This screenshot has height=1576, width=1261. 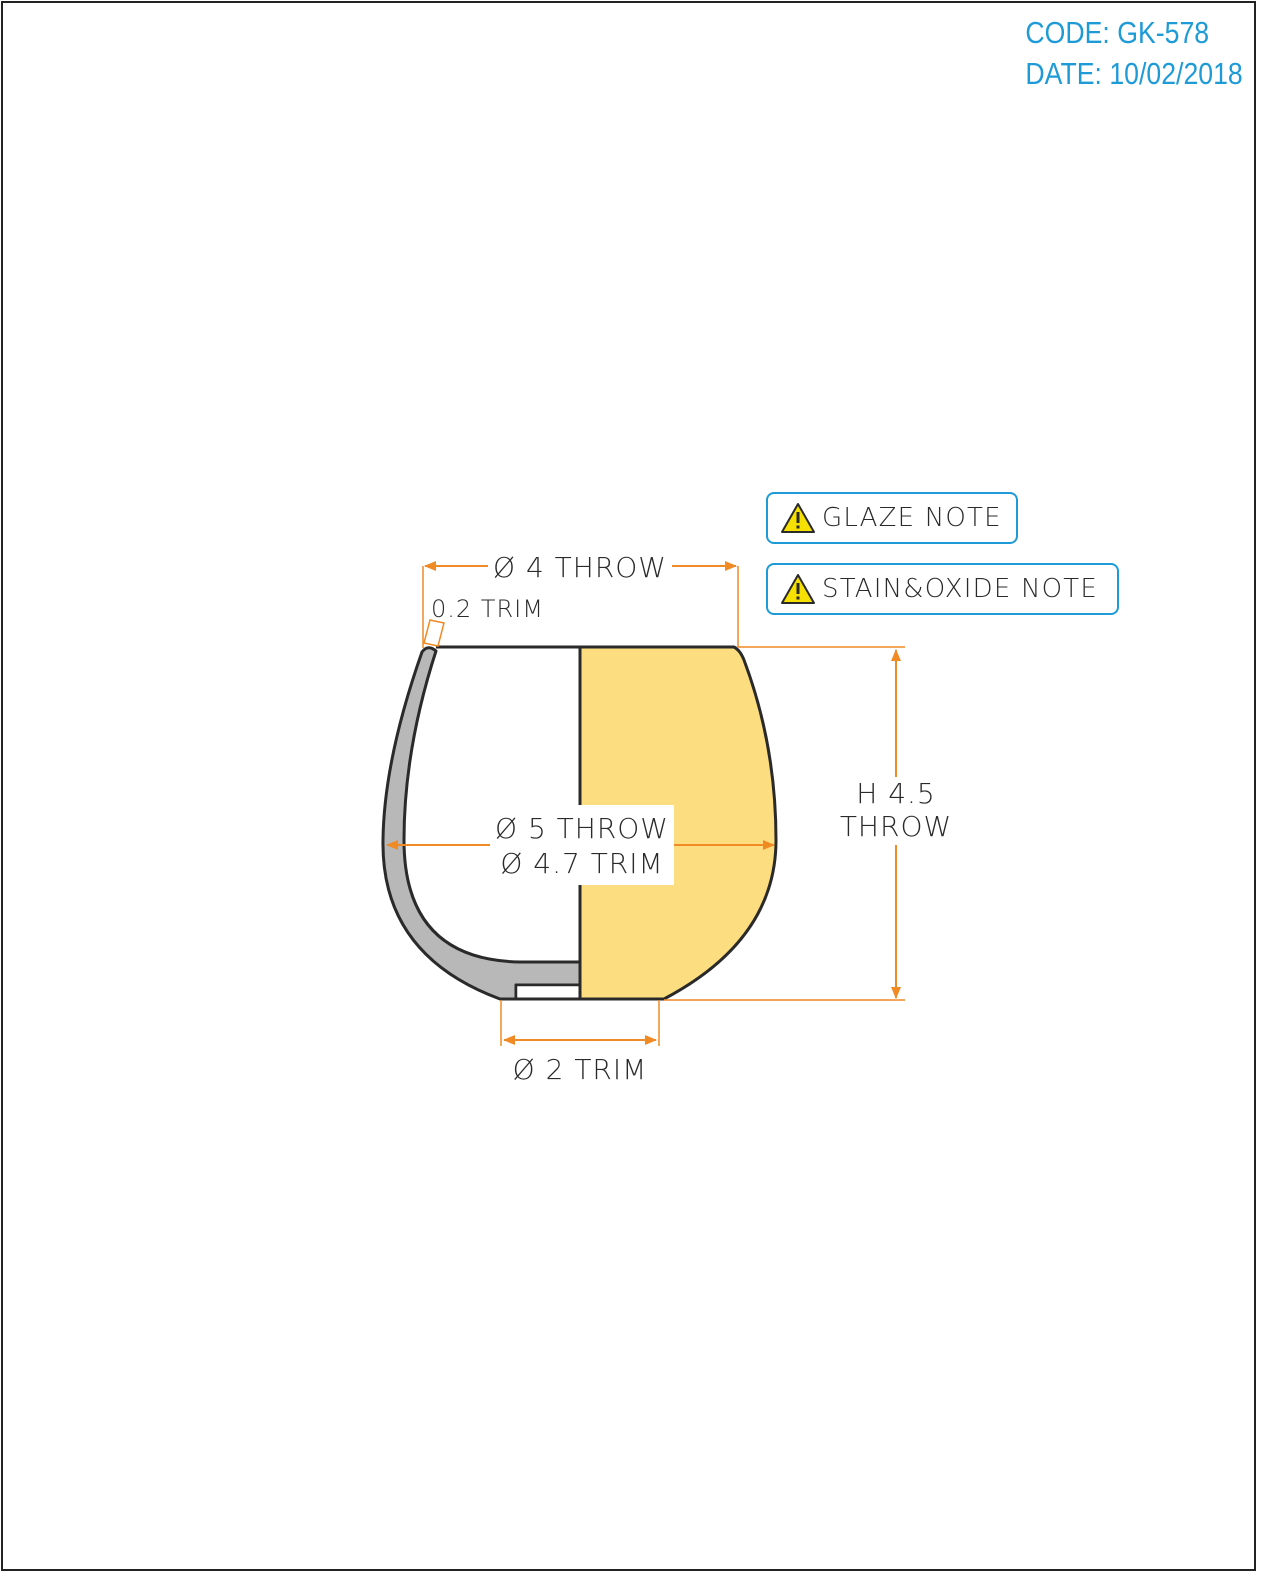 I want to click on glaze-note-button: GLAZE NOTE, so click(x=892, y=518).